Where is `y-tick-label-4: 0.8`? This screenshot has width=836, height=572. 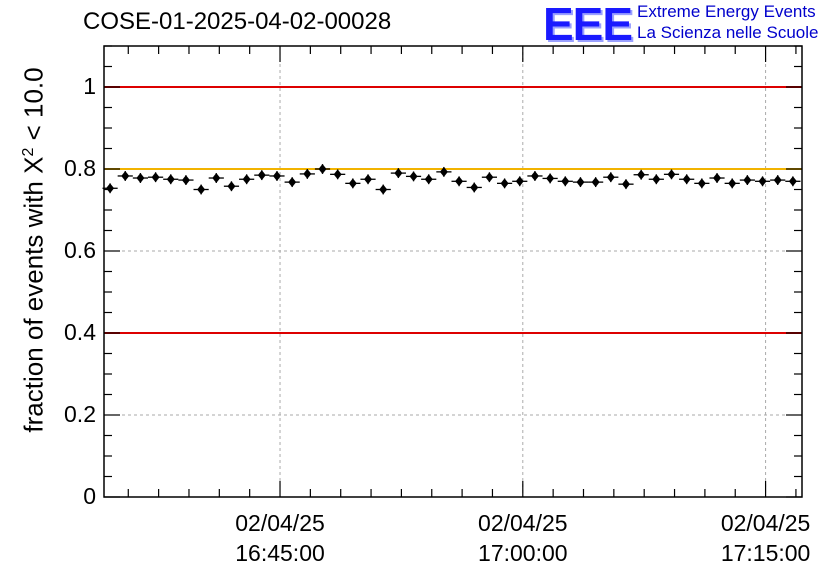
y-tick-label-4: 0.8 is located at coordinates (80, 168).